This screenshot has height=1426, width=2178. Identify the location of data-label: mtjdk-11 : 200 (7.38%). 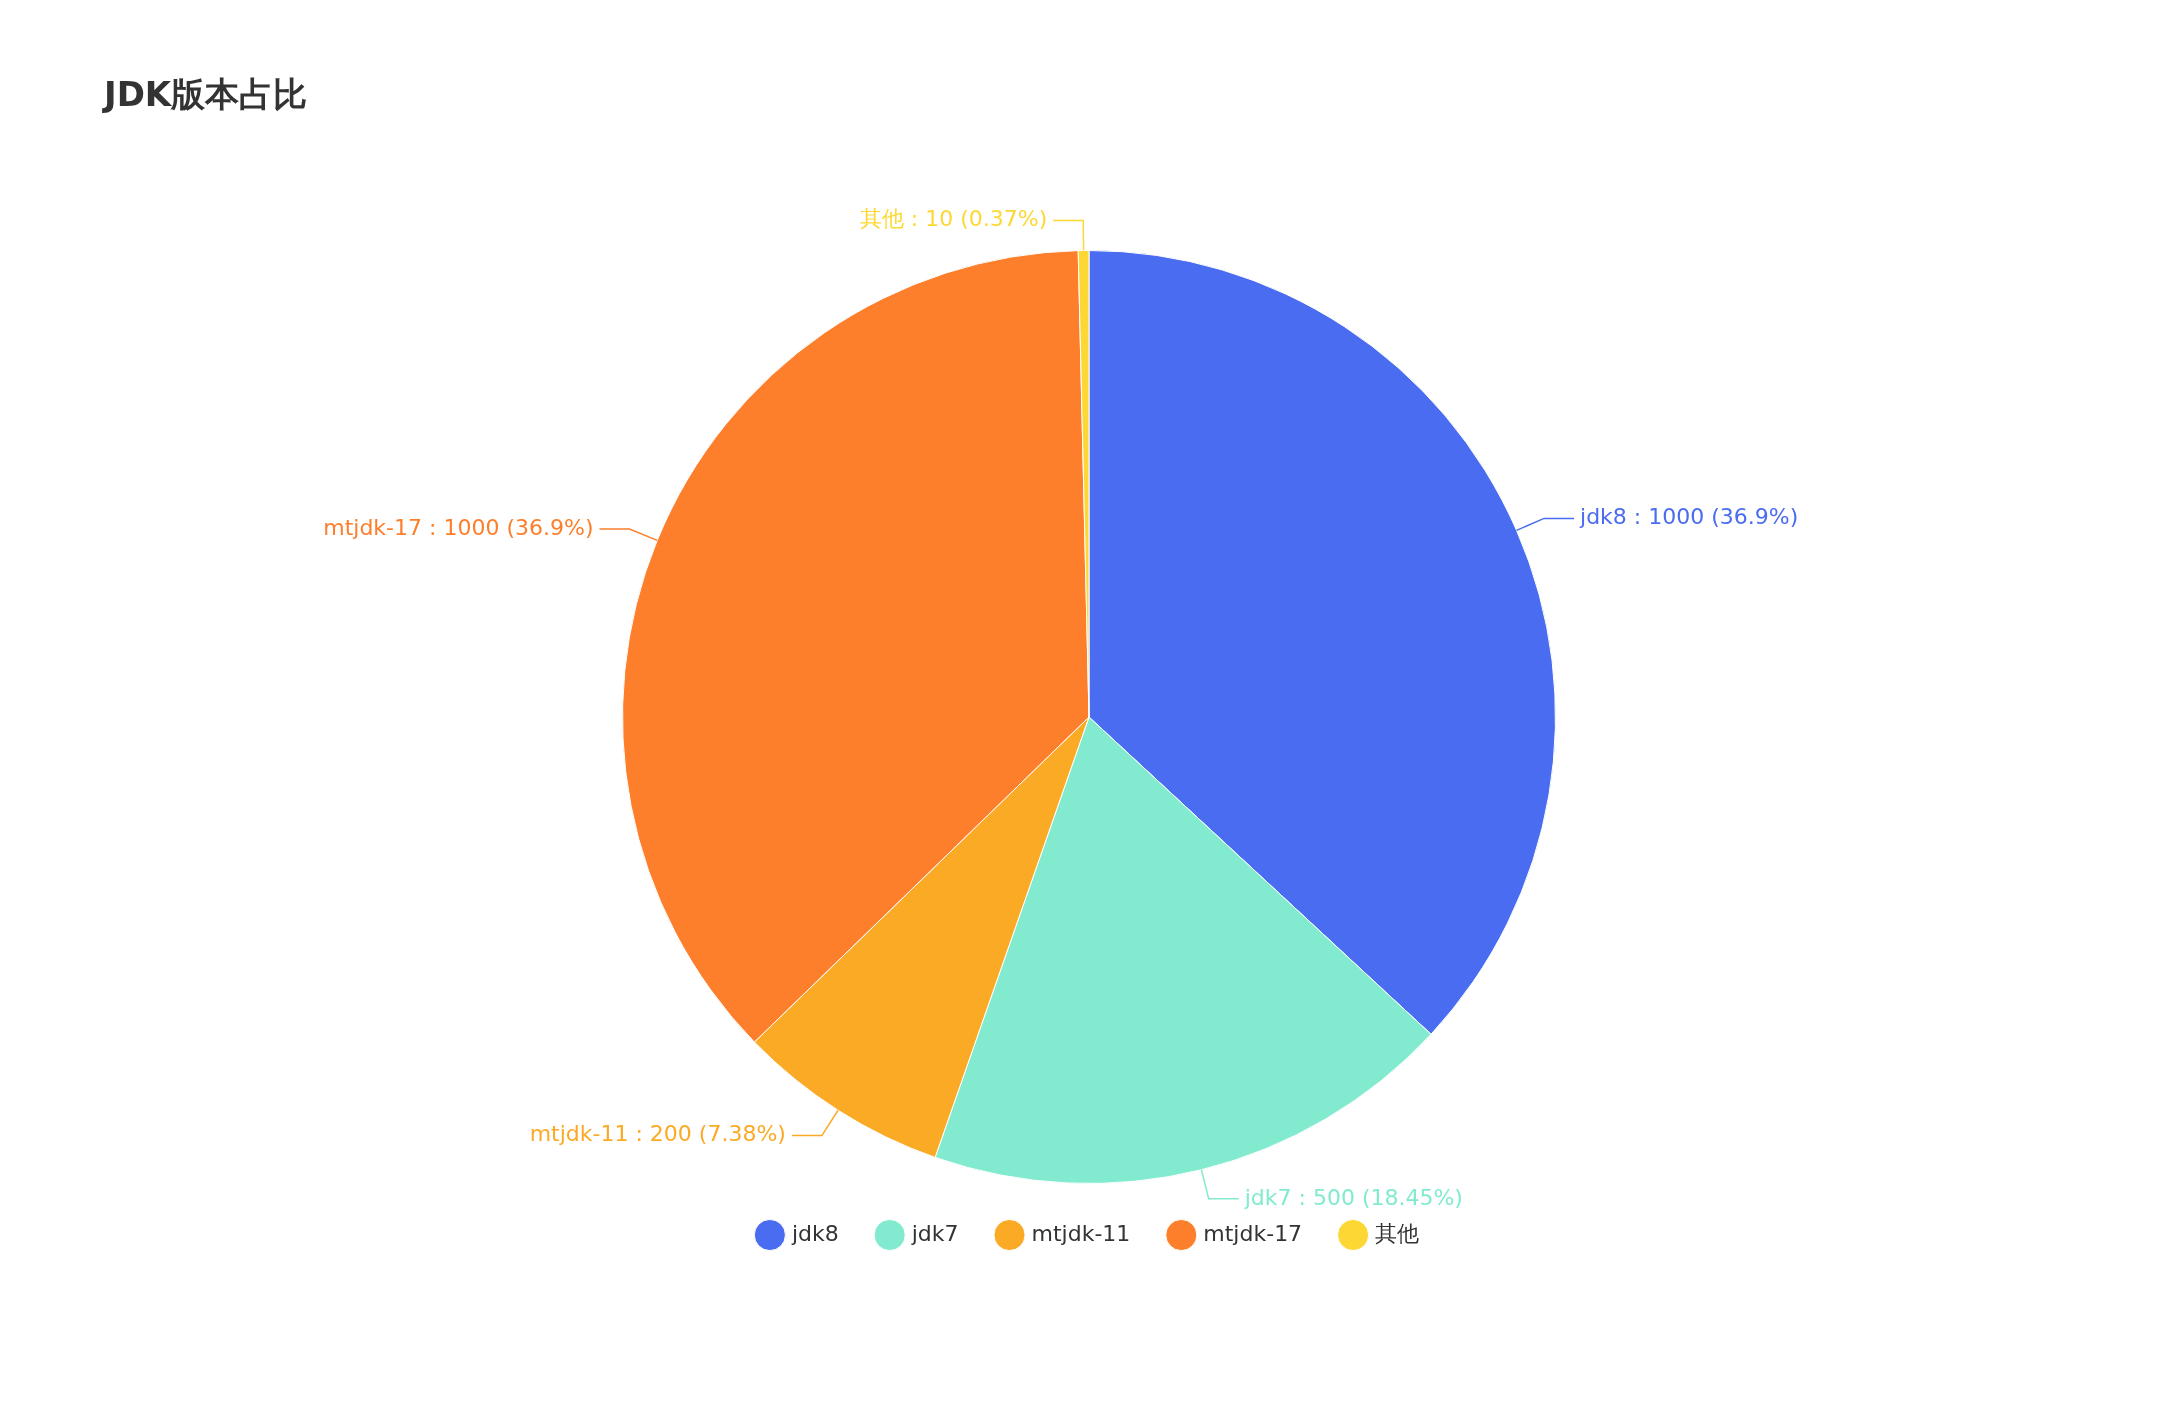
(657, 1134).